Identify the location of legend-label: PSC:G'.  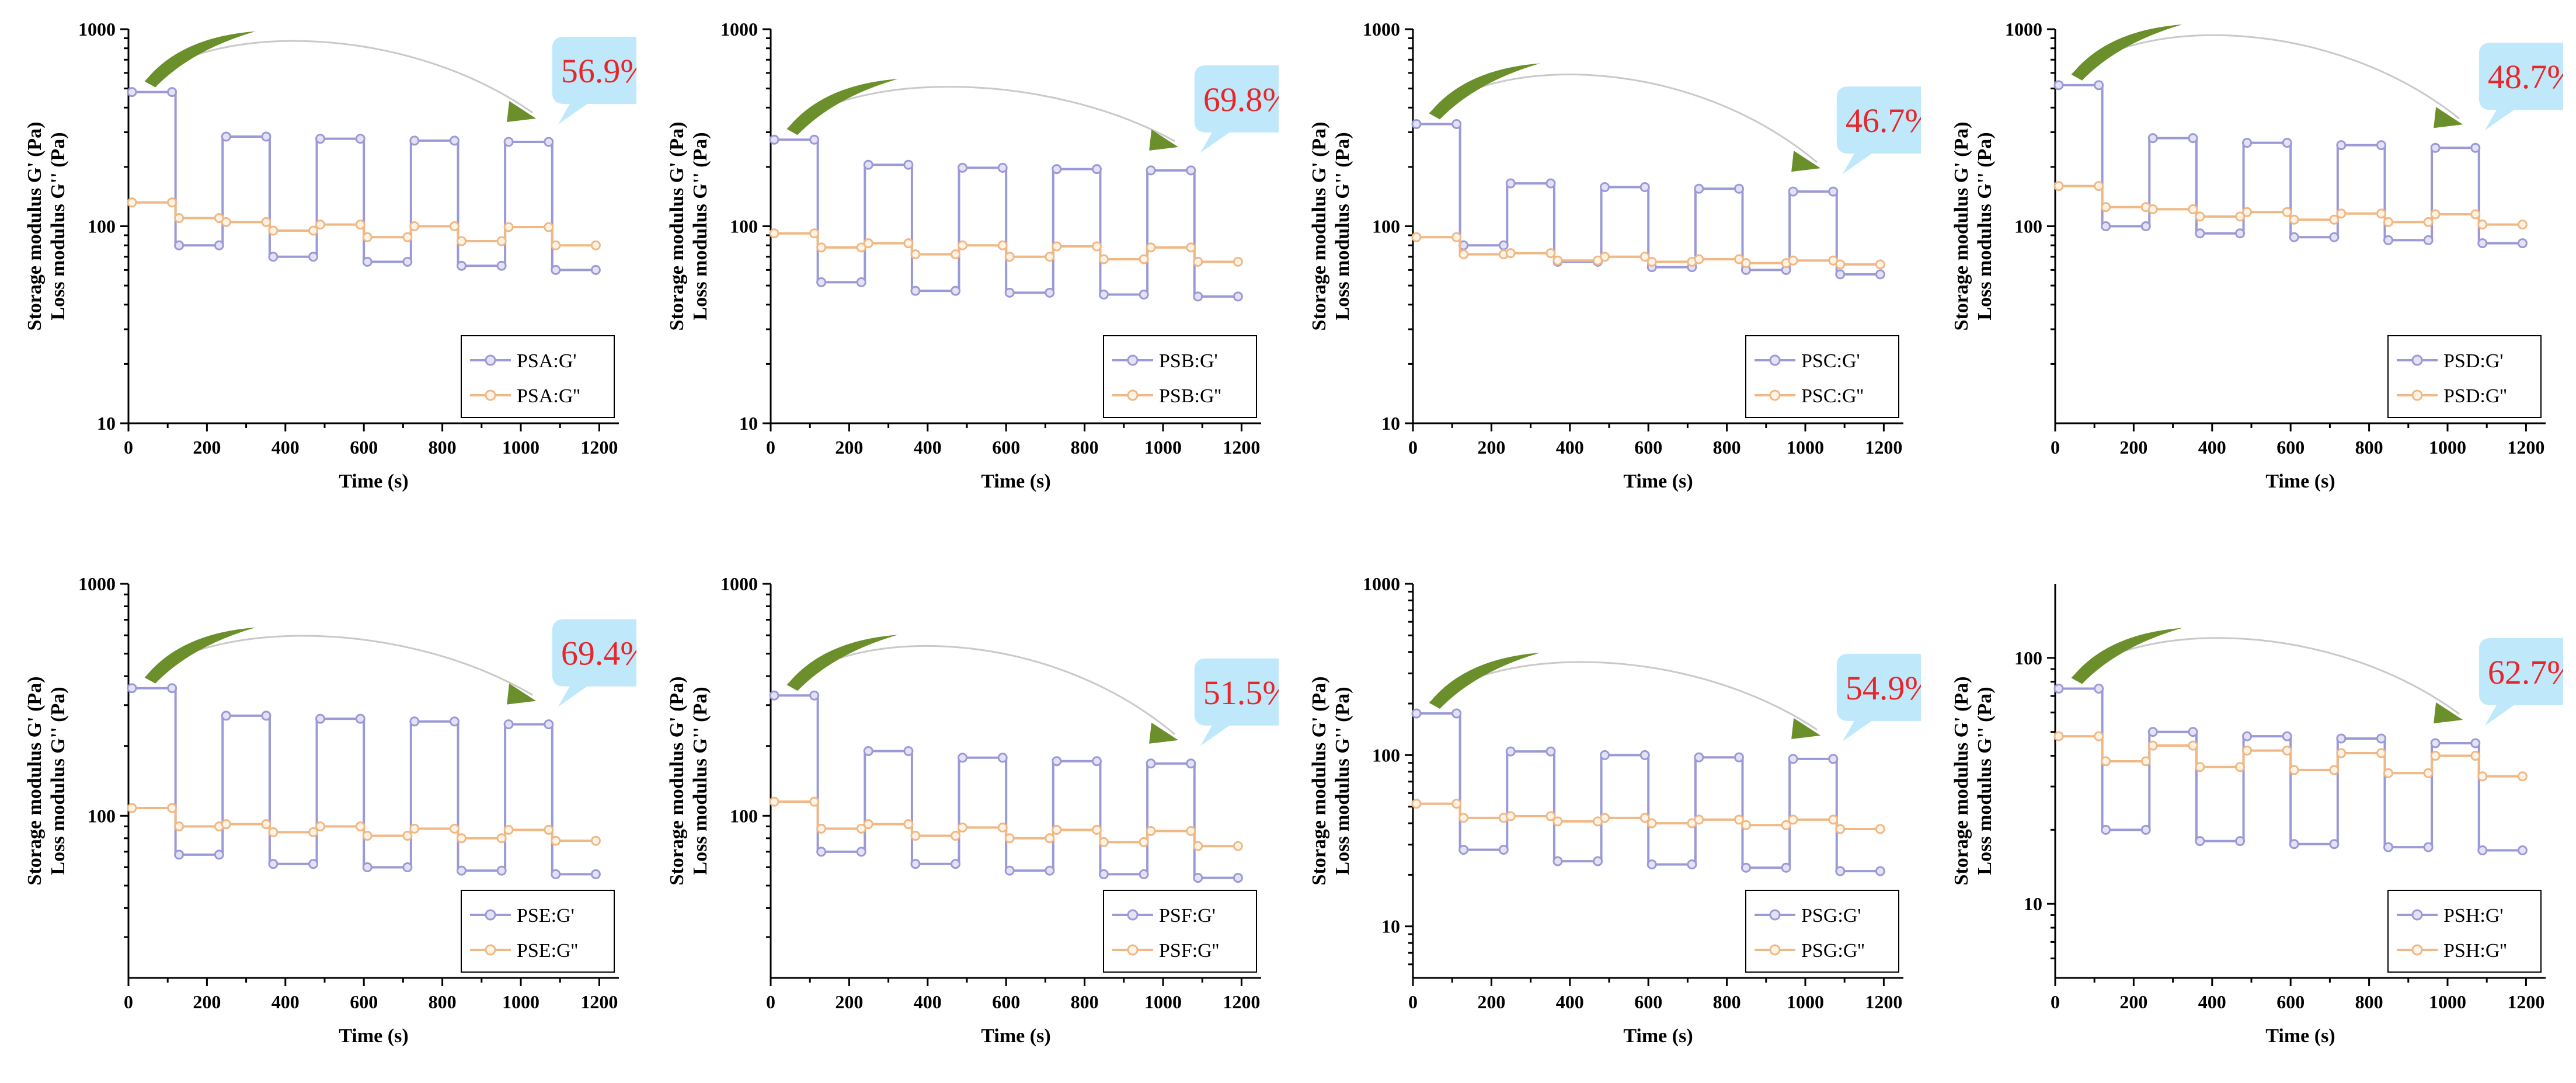
(1830, 361).